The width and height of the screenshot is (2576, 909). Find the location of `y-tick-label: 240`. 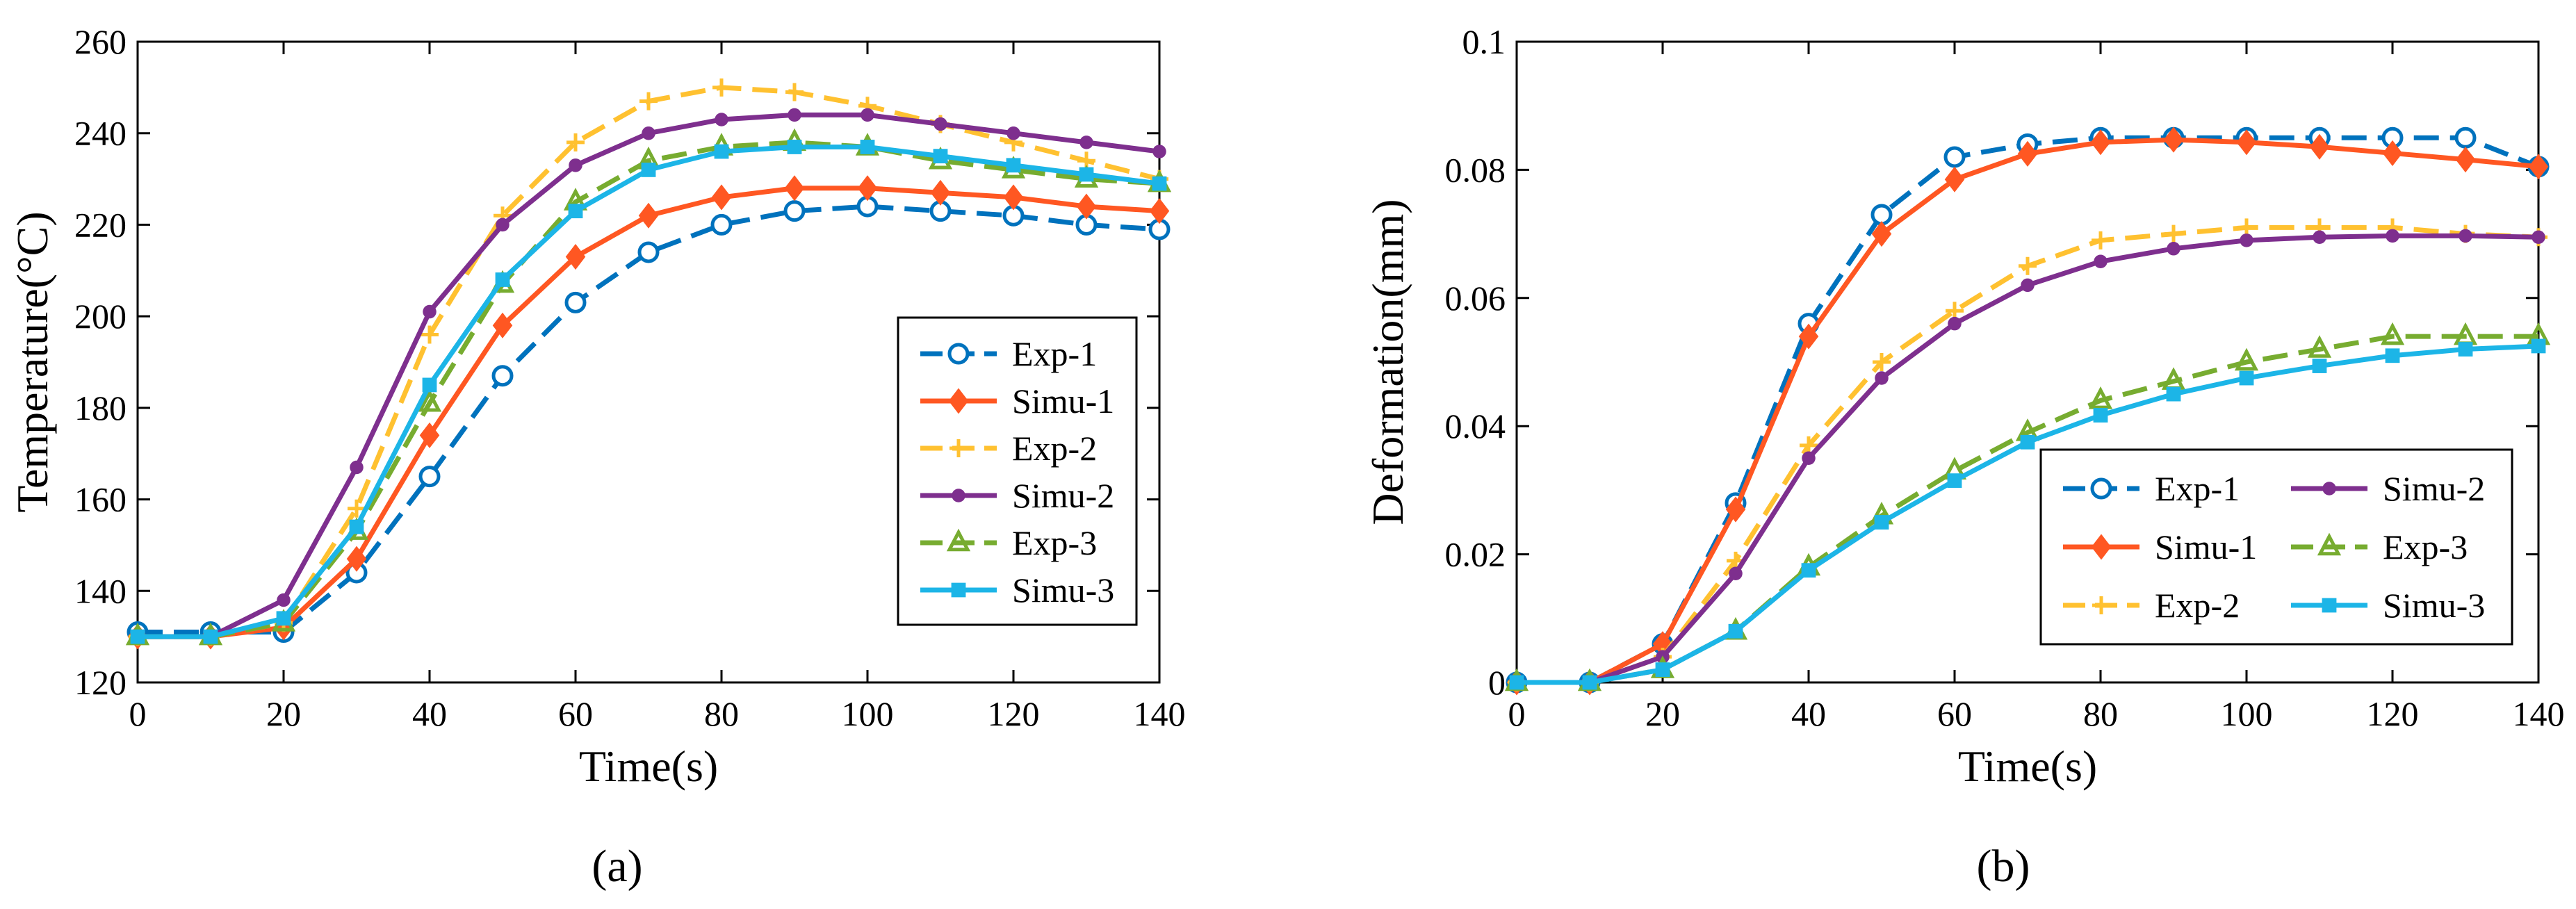

y-tick-label: 240 is located at coordinates (100, 133).